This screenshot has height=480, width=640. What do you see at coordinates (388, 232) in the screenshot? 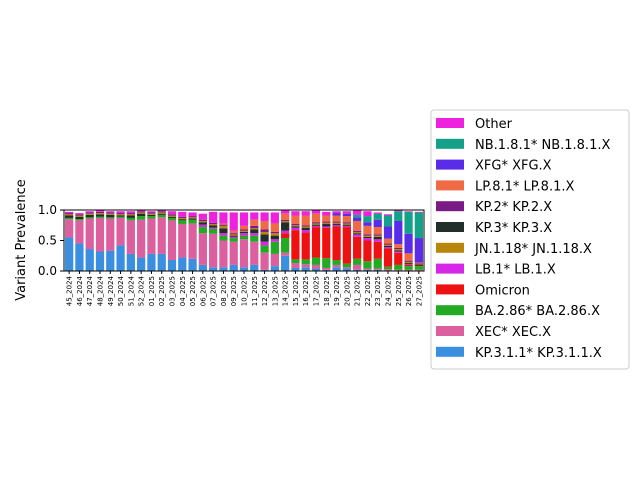
I see `bar-segment-24_2025-s9` at bounding box center [388, 232].